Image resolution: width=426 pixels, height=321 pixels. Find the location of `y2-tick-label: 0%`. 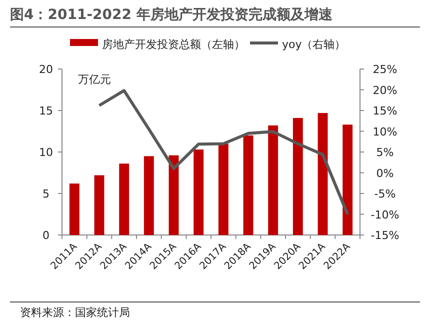

y2-tick-label: 0% is located at coordinates (385, 173).